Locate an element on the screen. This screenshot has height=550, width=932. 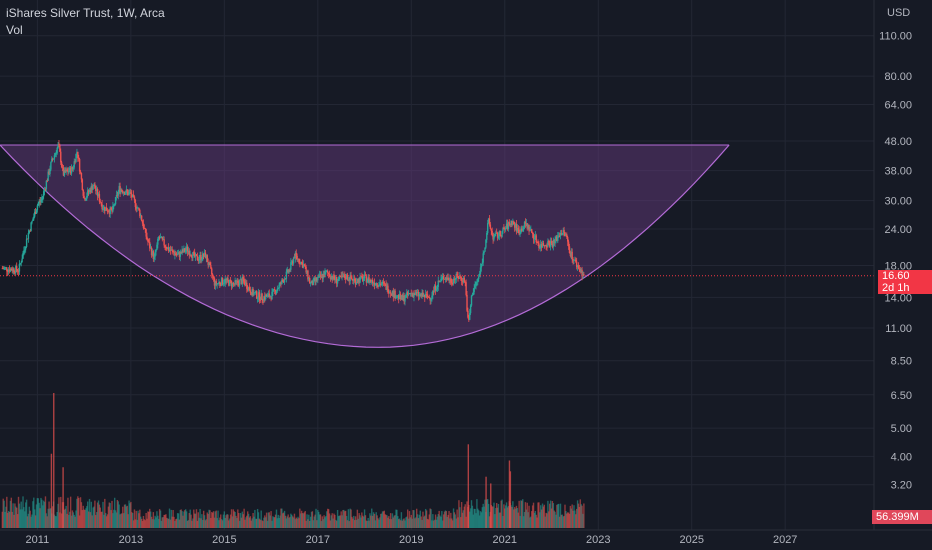
volume-value: 56.399M is located at coordinates (897, 517).